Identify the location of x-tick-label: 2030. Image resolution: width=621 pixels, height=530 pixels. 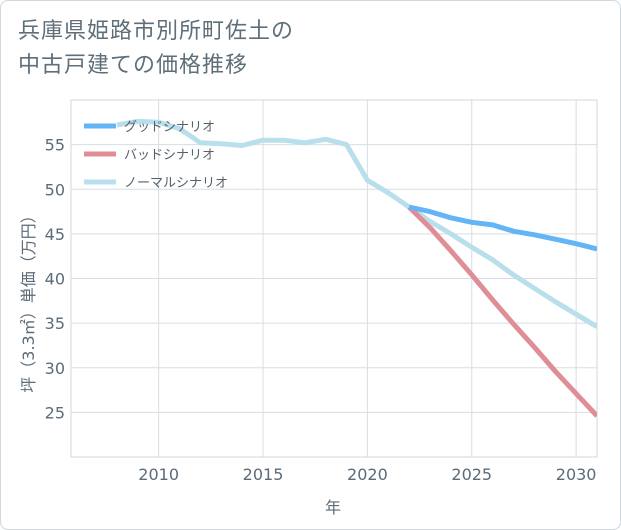
(576, 474).